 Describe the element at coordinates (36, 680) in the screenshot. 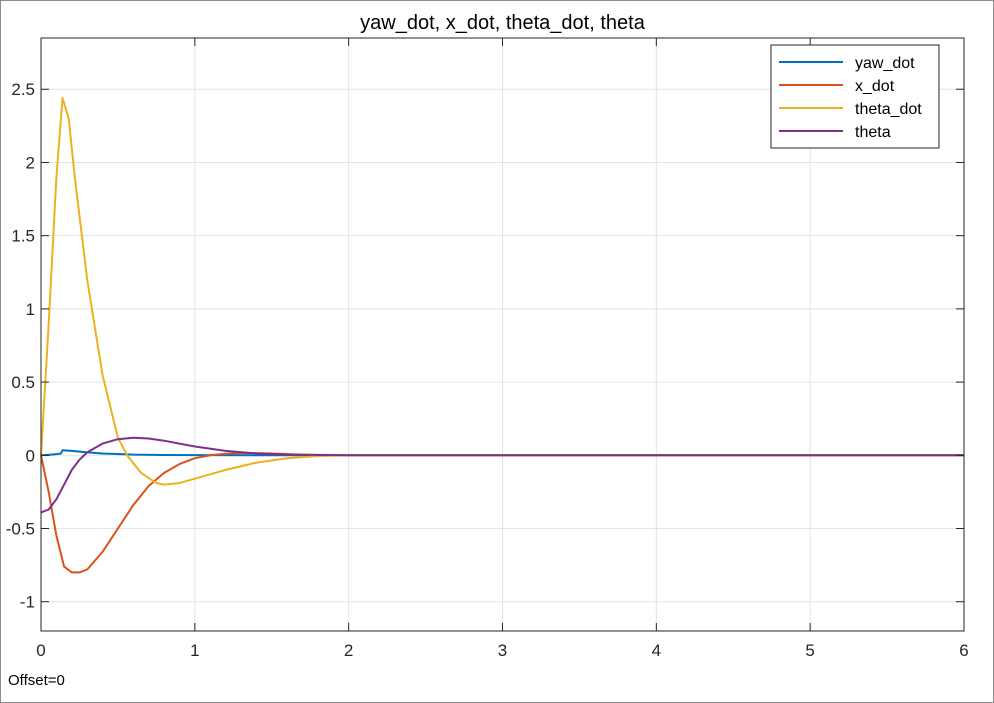

I see `offset-label: Offset=0` at that location.